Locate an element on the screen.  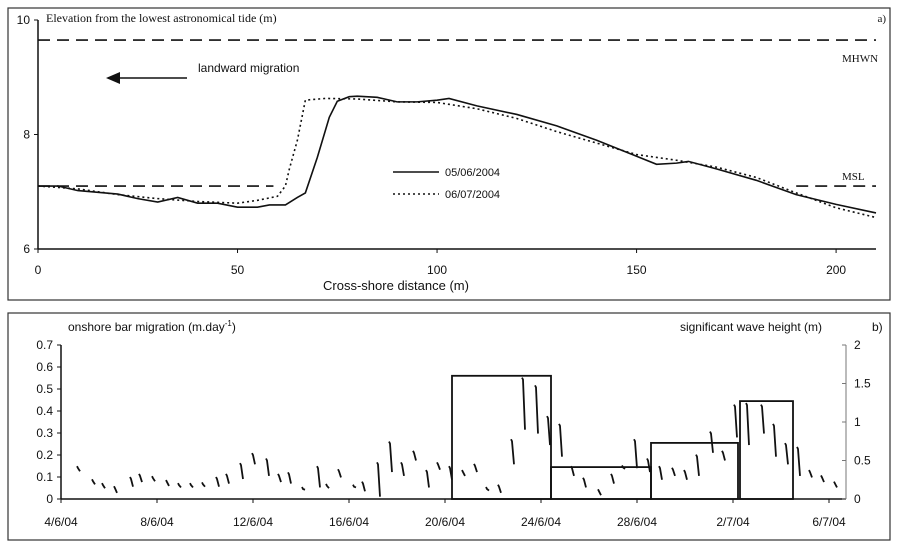
y-tick-label: 6 is located at coordinates (26, 249).